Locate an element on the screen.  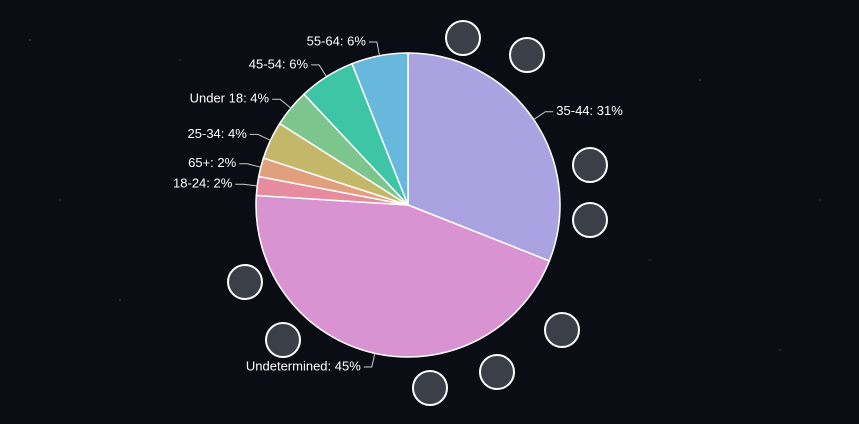
slice-label: Under 18: 4% is located at coordinates (230, 98).